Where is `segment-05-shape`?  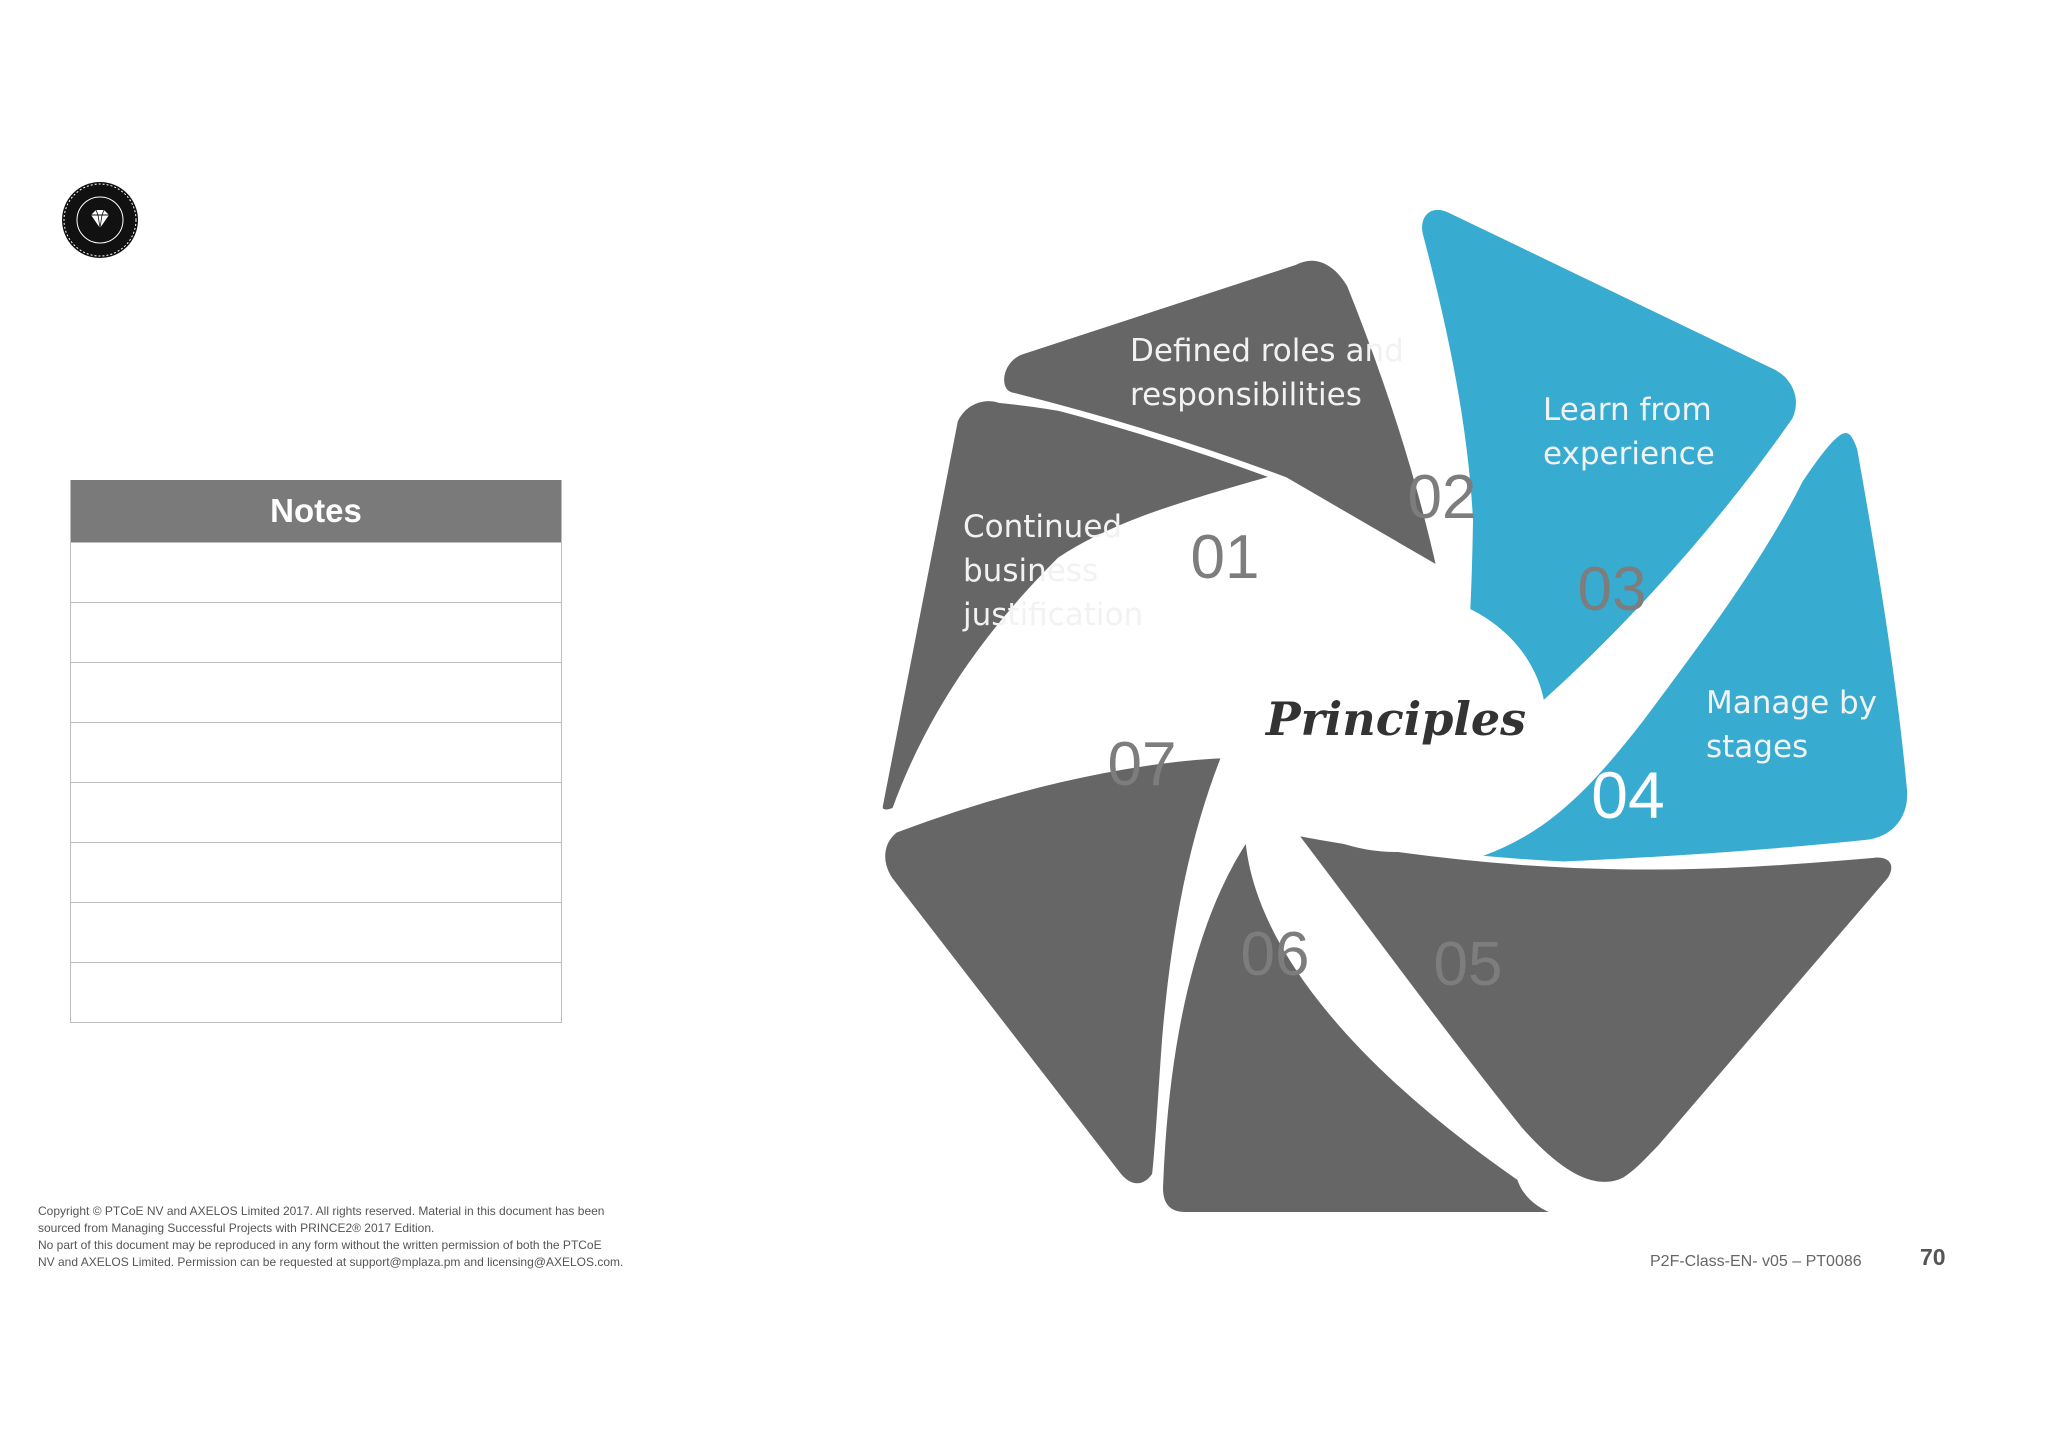
segment-05-shape is located at coordinates (1594, 1008).